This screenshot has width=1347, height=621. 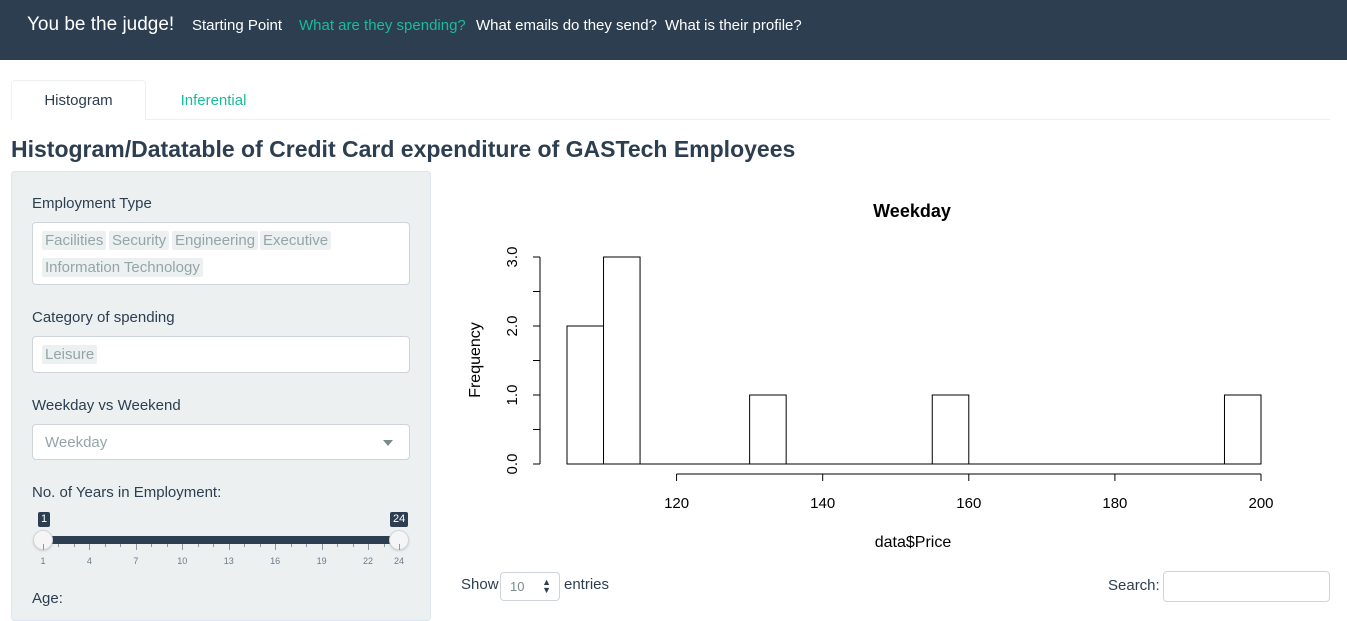 I want to click on chip-facilities: Facilities, so click(x=74, y=240).